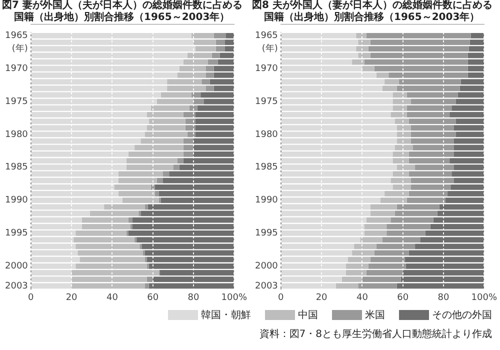 The image size is (500, 350). I want to click on legend-label: その他の外国, so click(462, 315).